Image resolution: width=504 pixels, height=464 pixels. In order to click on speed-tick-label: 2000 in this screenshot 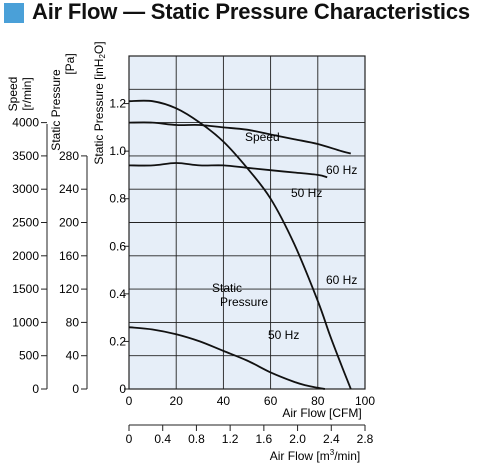, I will do `click(25, 256)`.